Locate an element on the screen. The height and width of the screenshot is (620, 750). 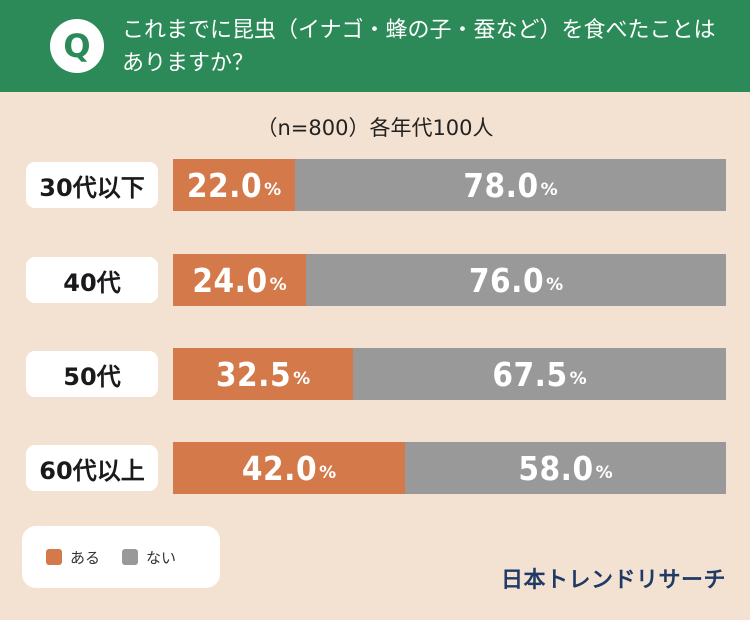
data-label-value: 67.5 is located at coordinates (530, 374).